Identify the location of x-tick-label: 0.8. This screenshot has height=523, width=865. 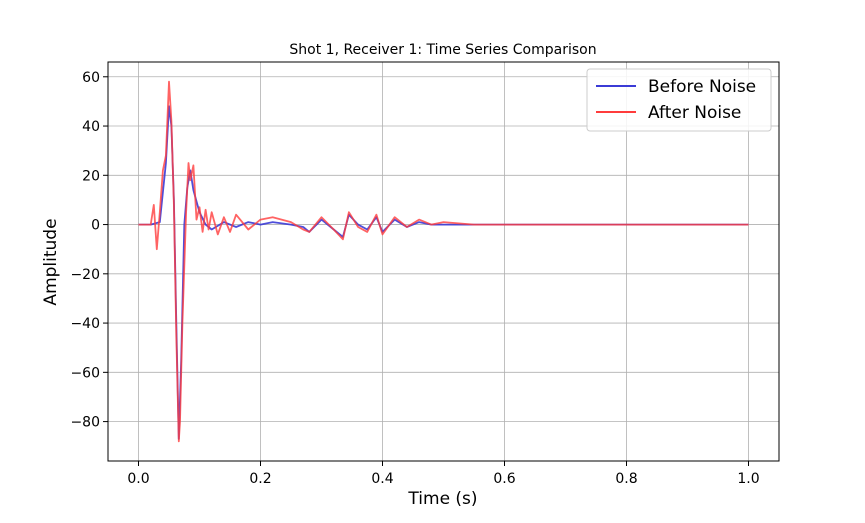
(626, 479).